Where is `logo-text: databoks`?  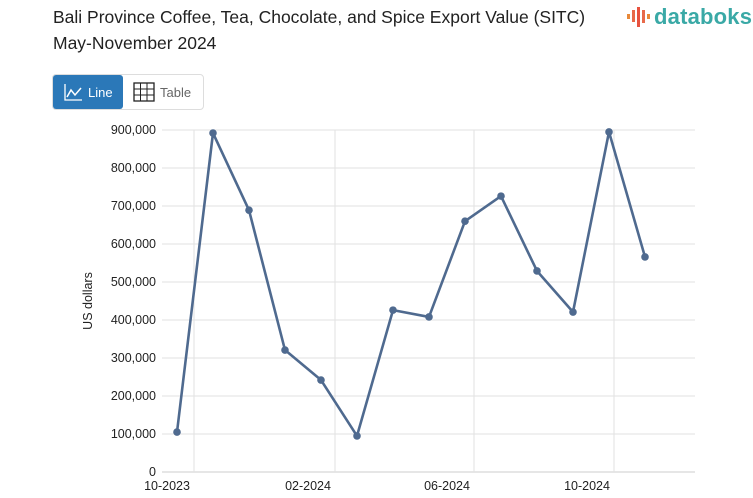 logo-text: databoks is located at coordinates (703, 16).